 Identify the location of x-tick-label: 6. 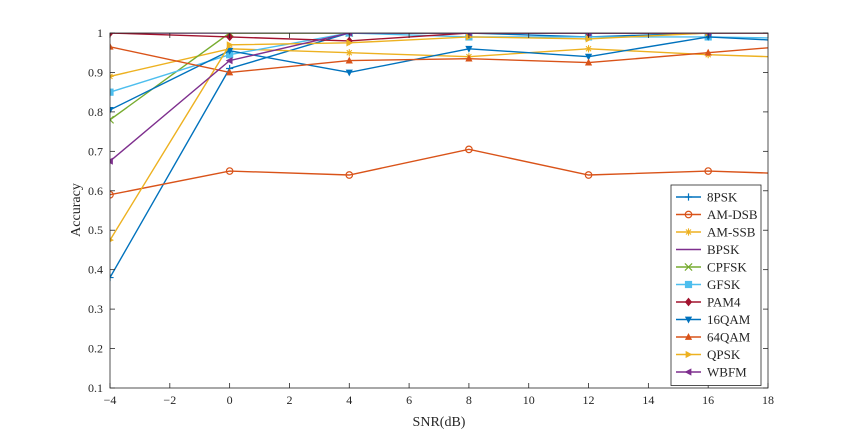
(409, 400).